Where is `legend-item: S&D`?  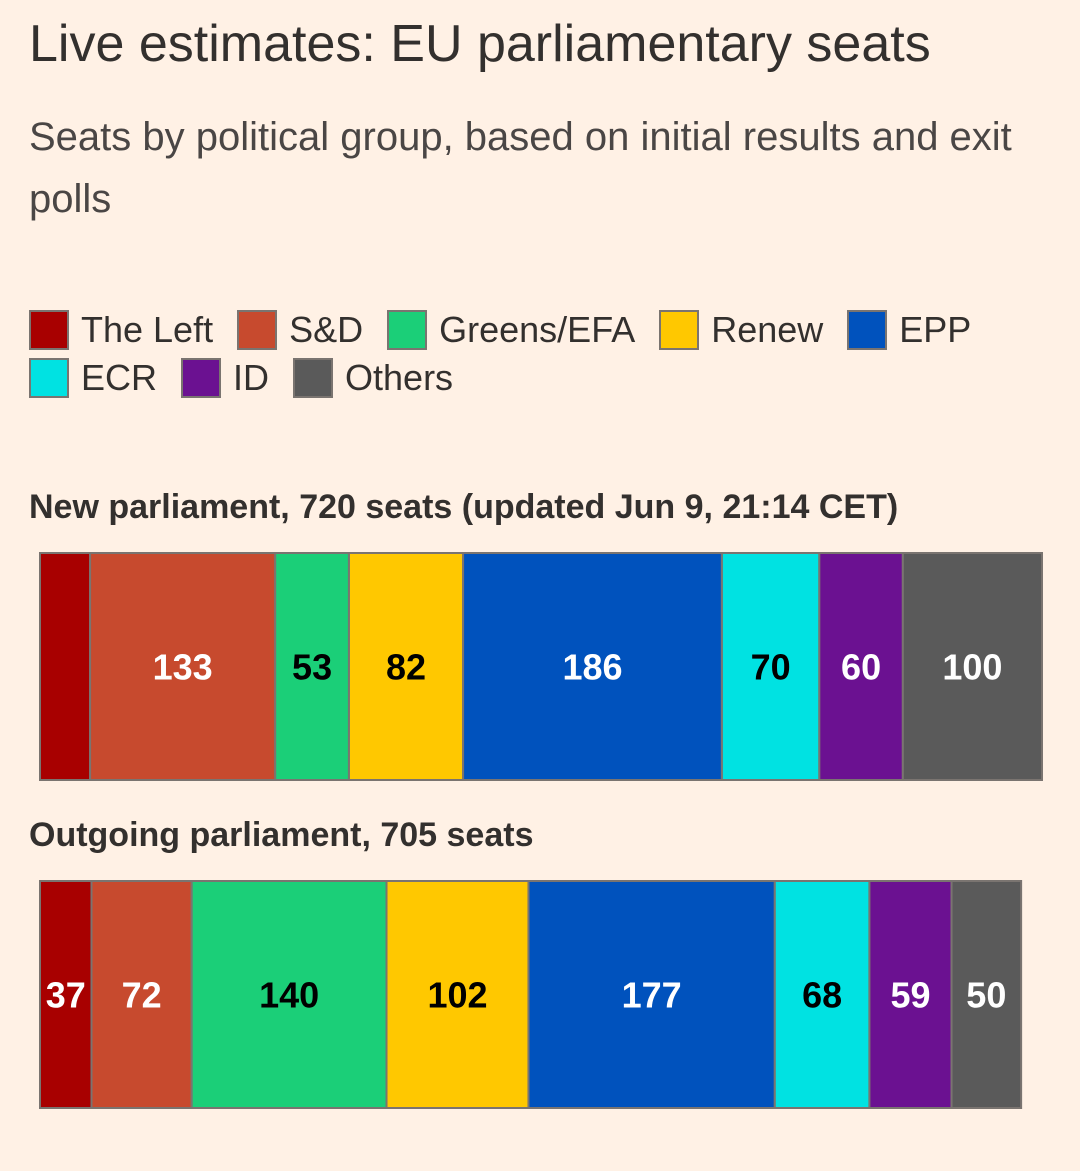
legend-item: S&D is located at coordinates (300, 330).